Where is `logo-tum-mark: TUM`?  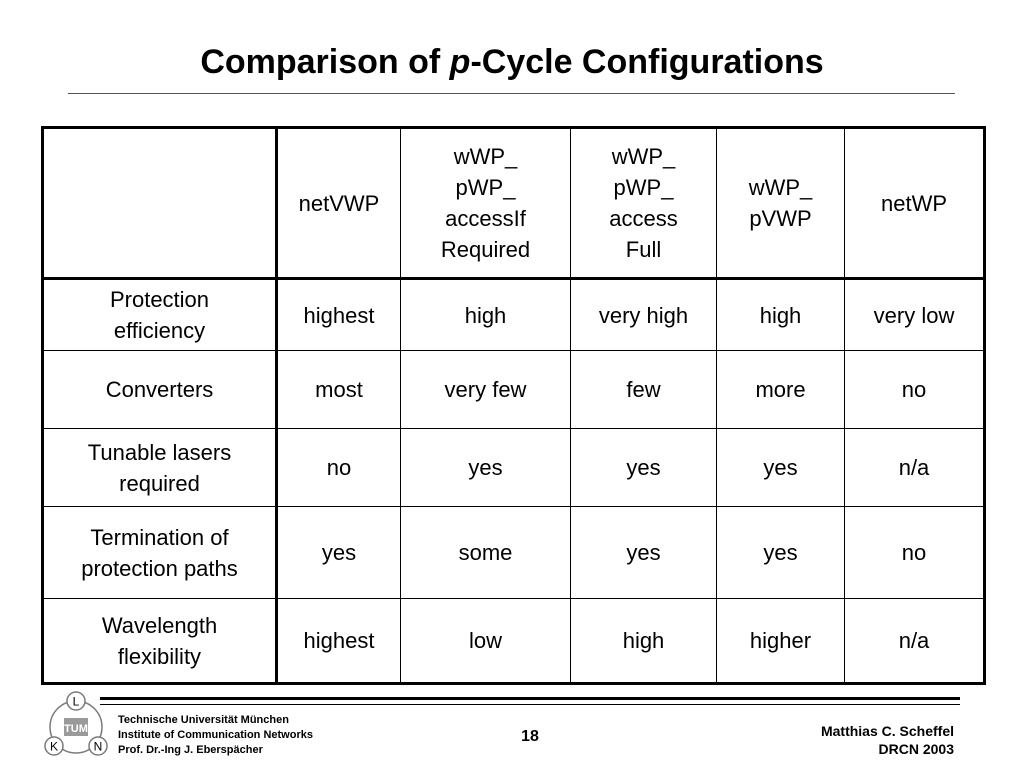 logo-tum-mark: TUM is located at coordinates (76, 727).